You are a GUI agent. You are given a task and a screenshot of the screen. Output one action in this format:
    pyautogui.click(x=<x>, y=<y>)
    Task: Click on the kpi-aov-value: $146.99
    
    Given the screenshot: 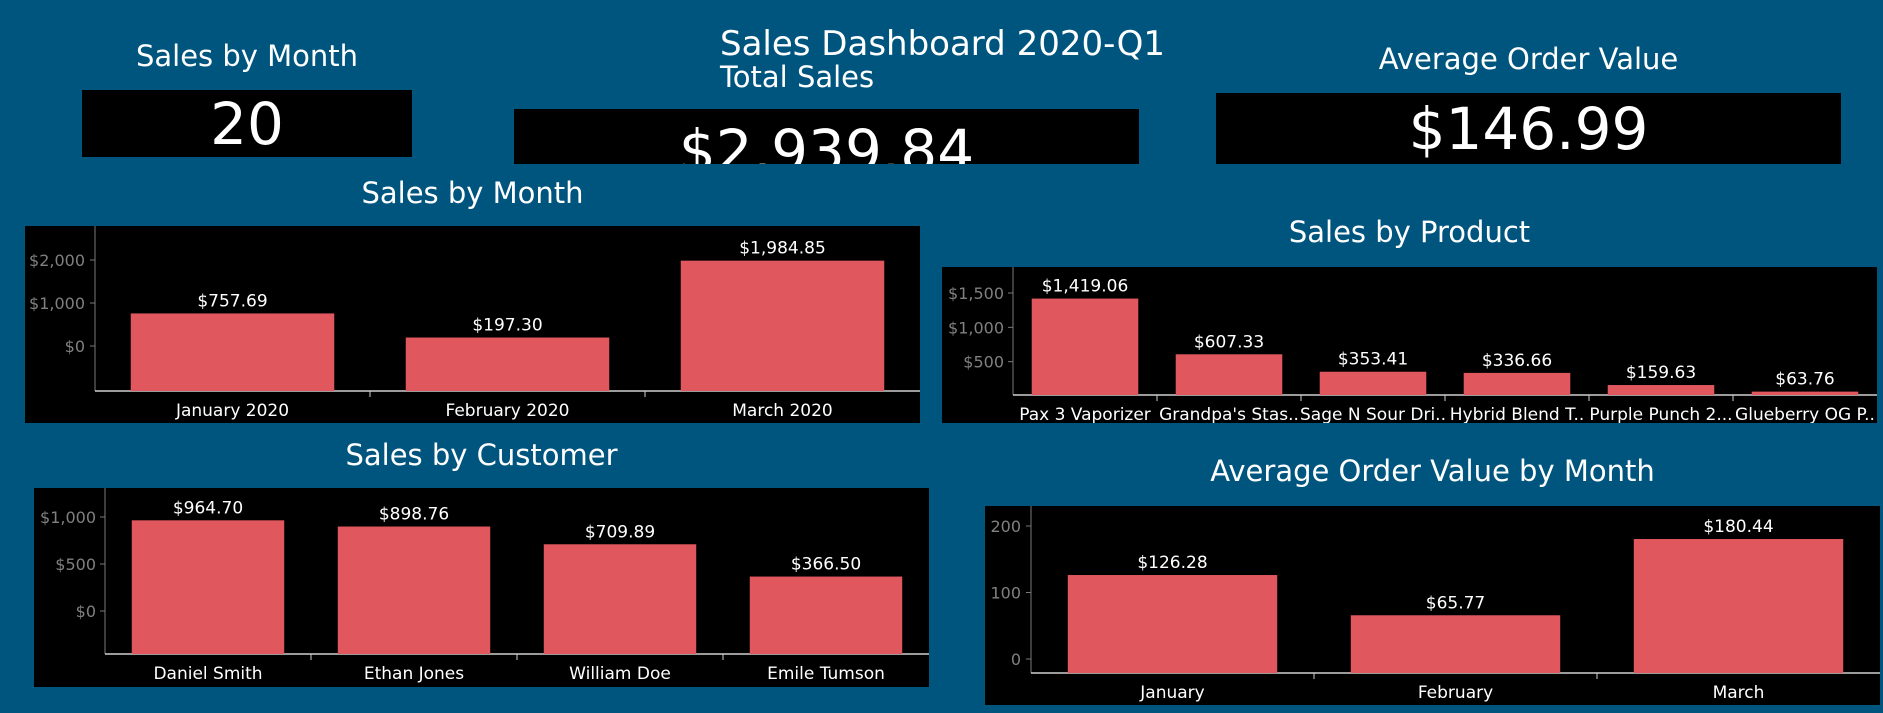 What is the action you would take?
    pyautogui.click(x=1528, y=128)
    